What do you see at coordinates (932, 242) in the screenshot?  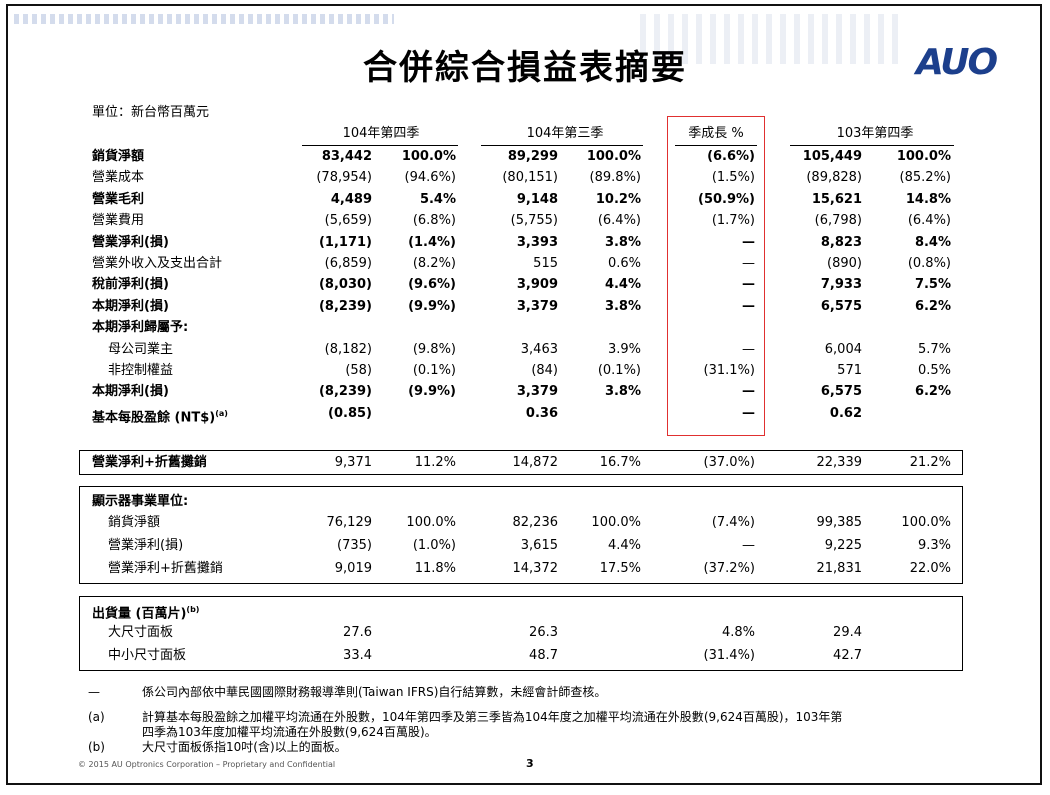 I see `row-value: 8.4%` at bounding box center [932, 242].